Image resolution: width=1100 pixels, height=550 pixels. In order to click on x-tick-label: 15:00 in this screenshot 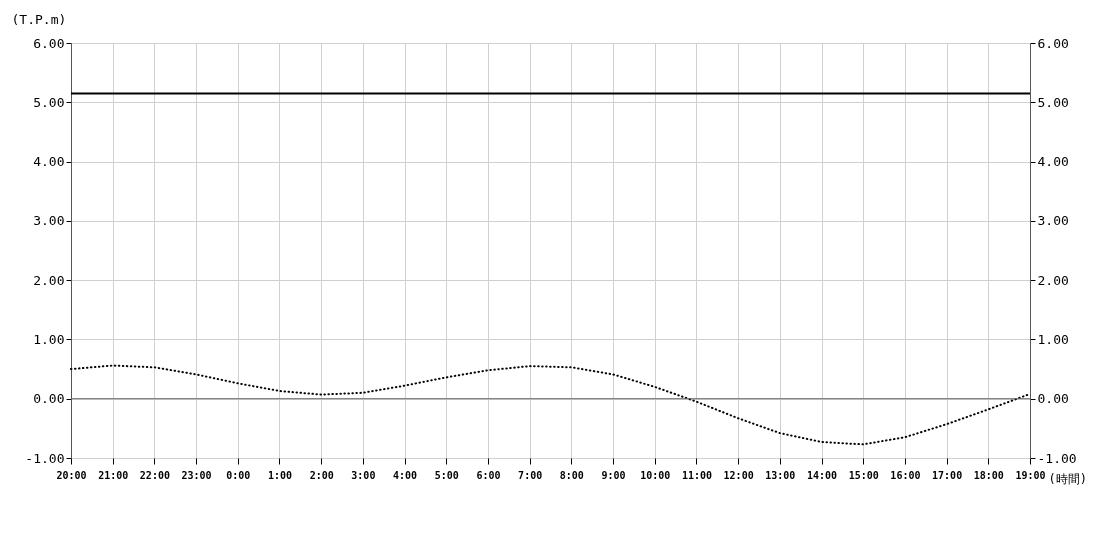, I will do `click(863, 475)`.